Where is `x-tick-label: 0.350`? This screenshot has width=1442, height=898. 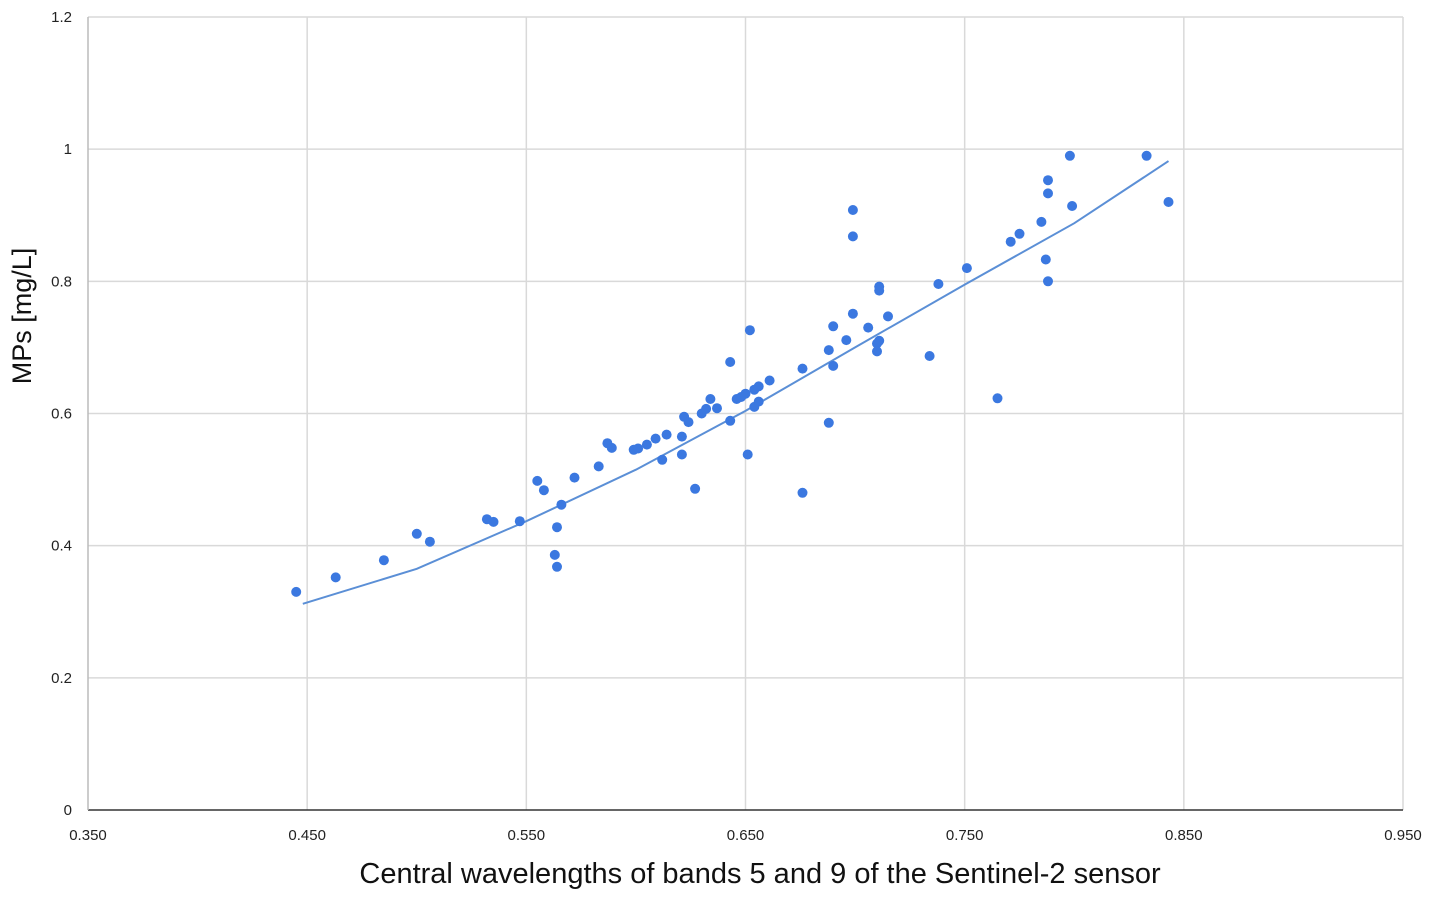
x-tick-label: 0.350 is located at coordinates (88, 835).